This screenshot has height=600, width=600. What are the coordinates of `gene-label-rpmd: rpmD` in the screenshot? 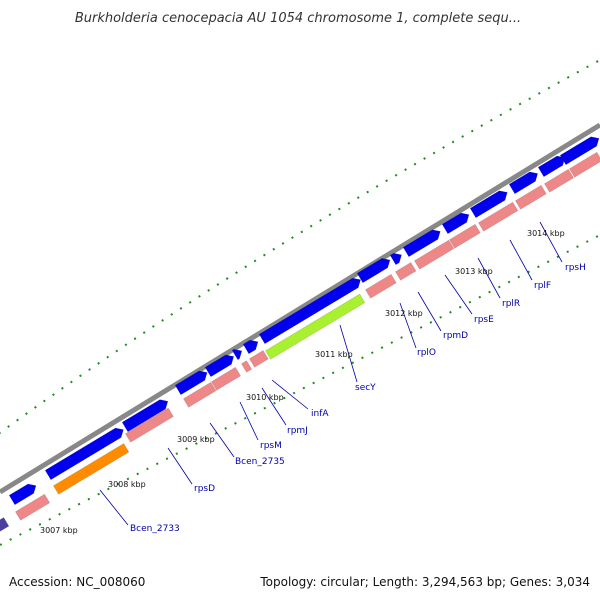 It's located at (455, 336).